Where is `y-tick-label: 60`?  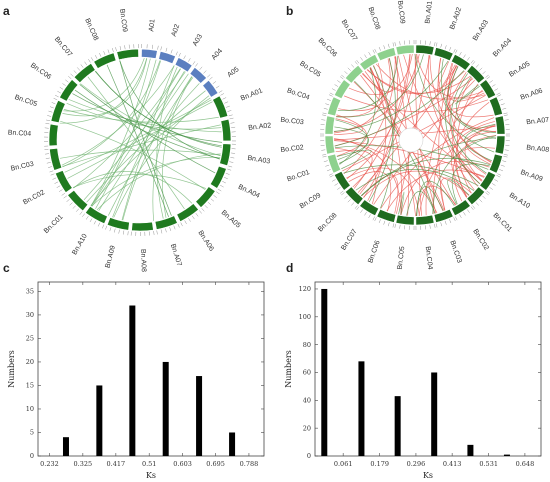 y-tick-label: 60 is located at coordinates (307, 373).